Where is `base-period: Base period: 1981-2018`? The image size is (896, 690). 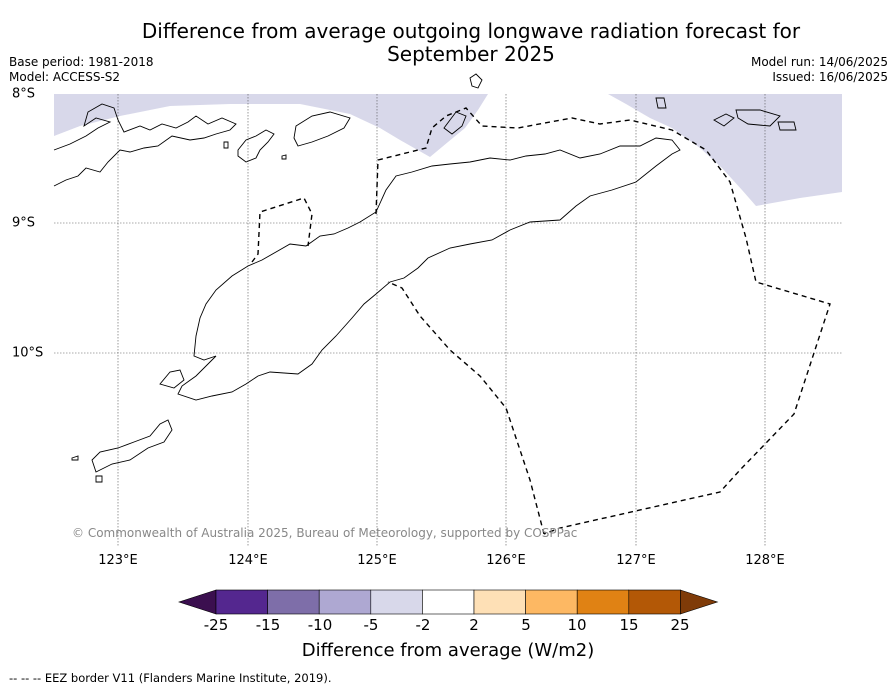
base-period: Base period: 1981-2018 is located at coordinates (81, 62).